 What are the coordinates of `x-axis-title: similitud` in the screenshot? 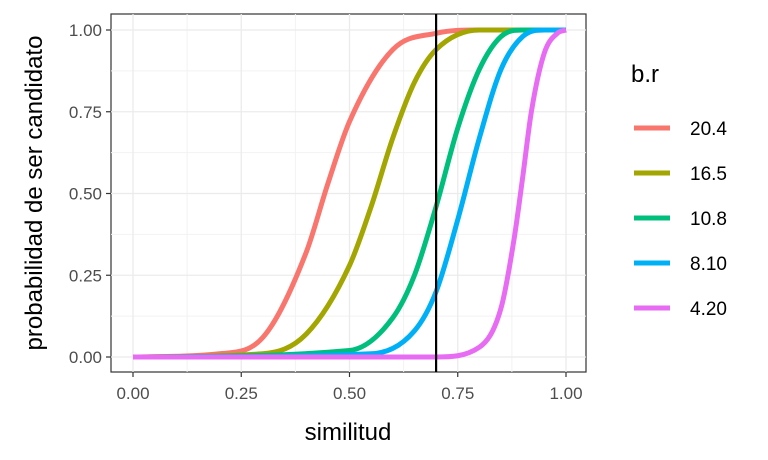 It's located at (348, 432).